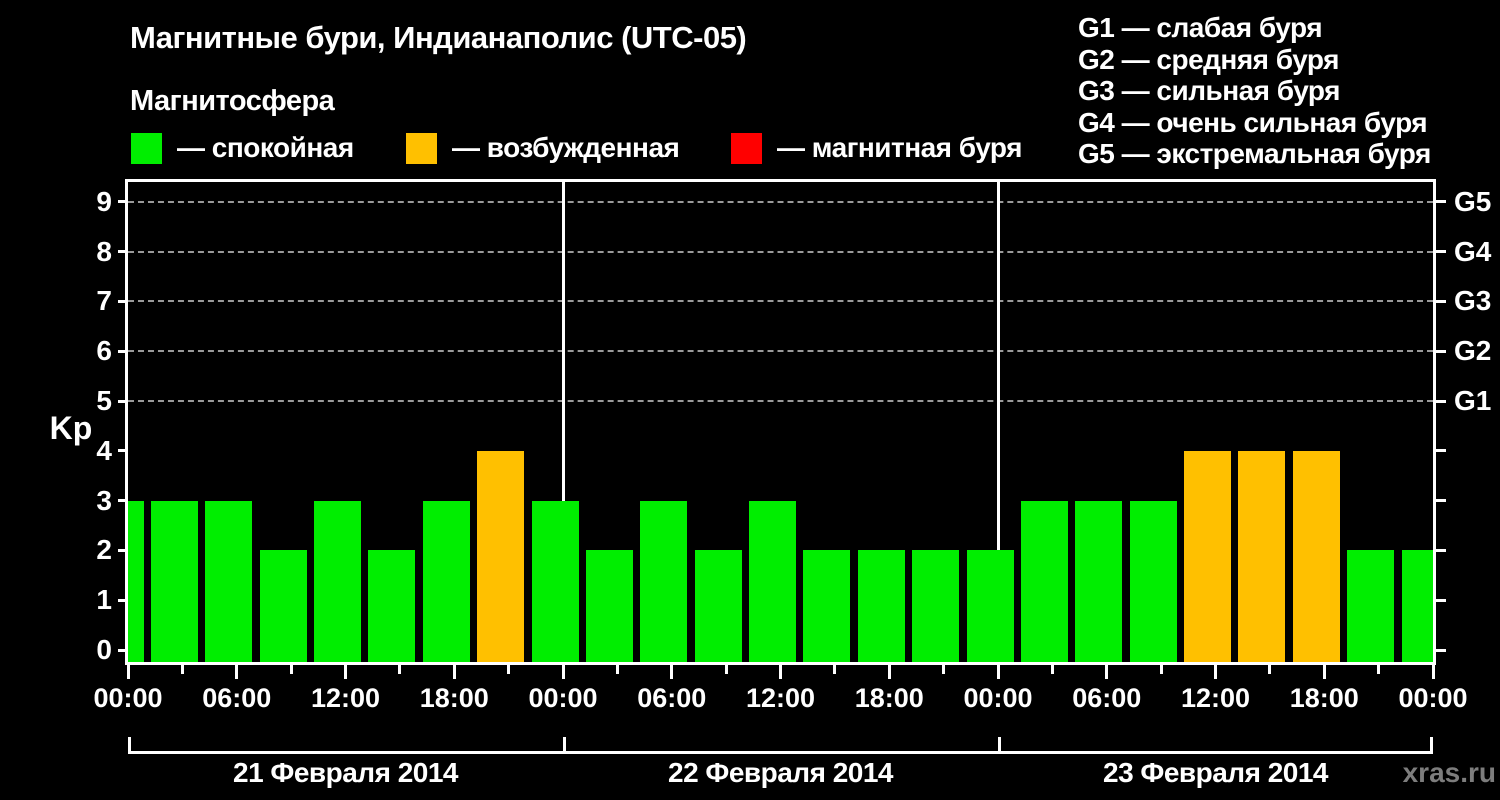  Describe the element at coordinates (1208, 59) in the screenshot. I see `g2-scale-line: G2 — средняя буря` at that location.